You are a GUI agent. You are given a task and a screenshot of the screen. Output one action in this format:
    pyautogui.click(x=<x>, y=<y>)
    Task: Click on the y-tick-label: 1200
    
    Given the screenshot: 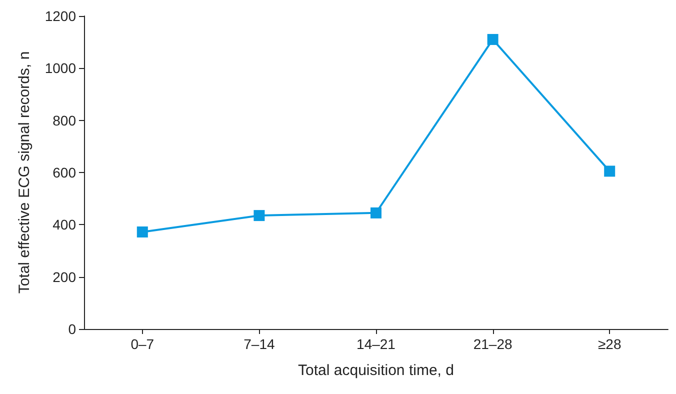 What is the action you would take?
    pyautogui.click(x=60, y=16)
    